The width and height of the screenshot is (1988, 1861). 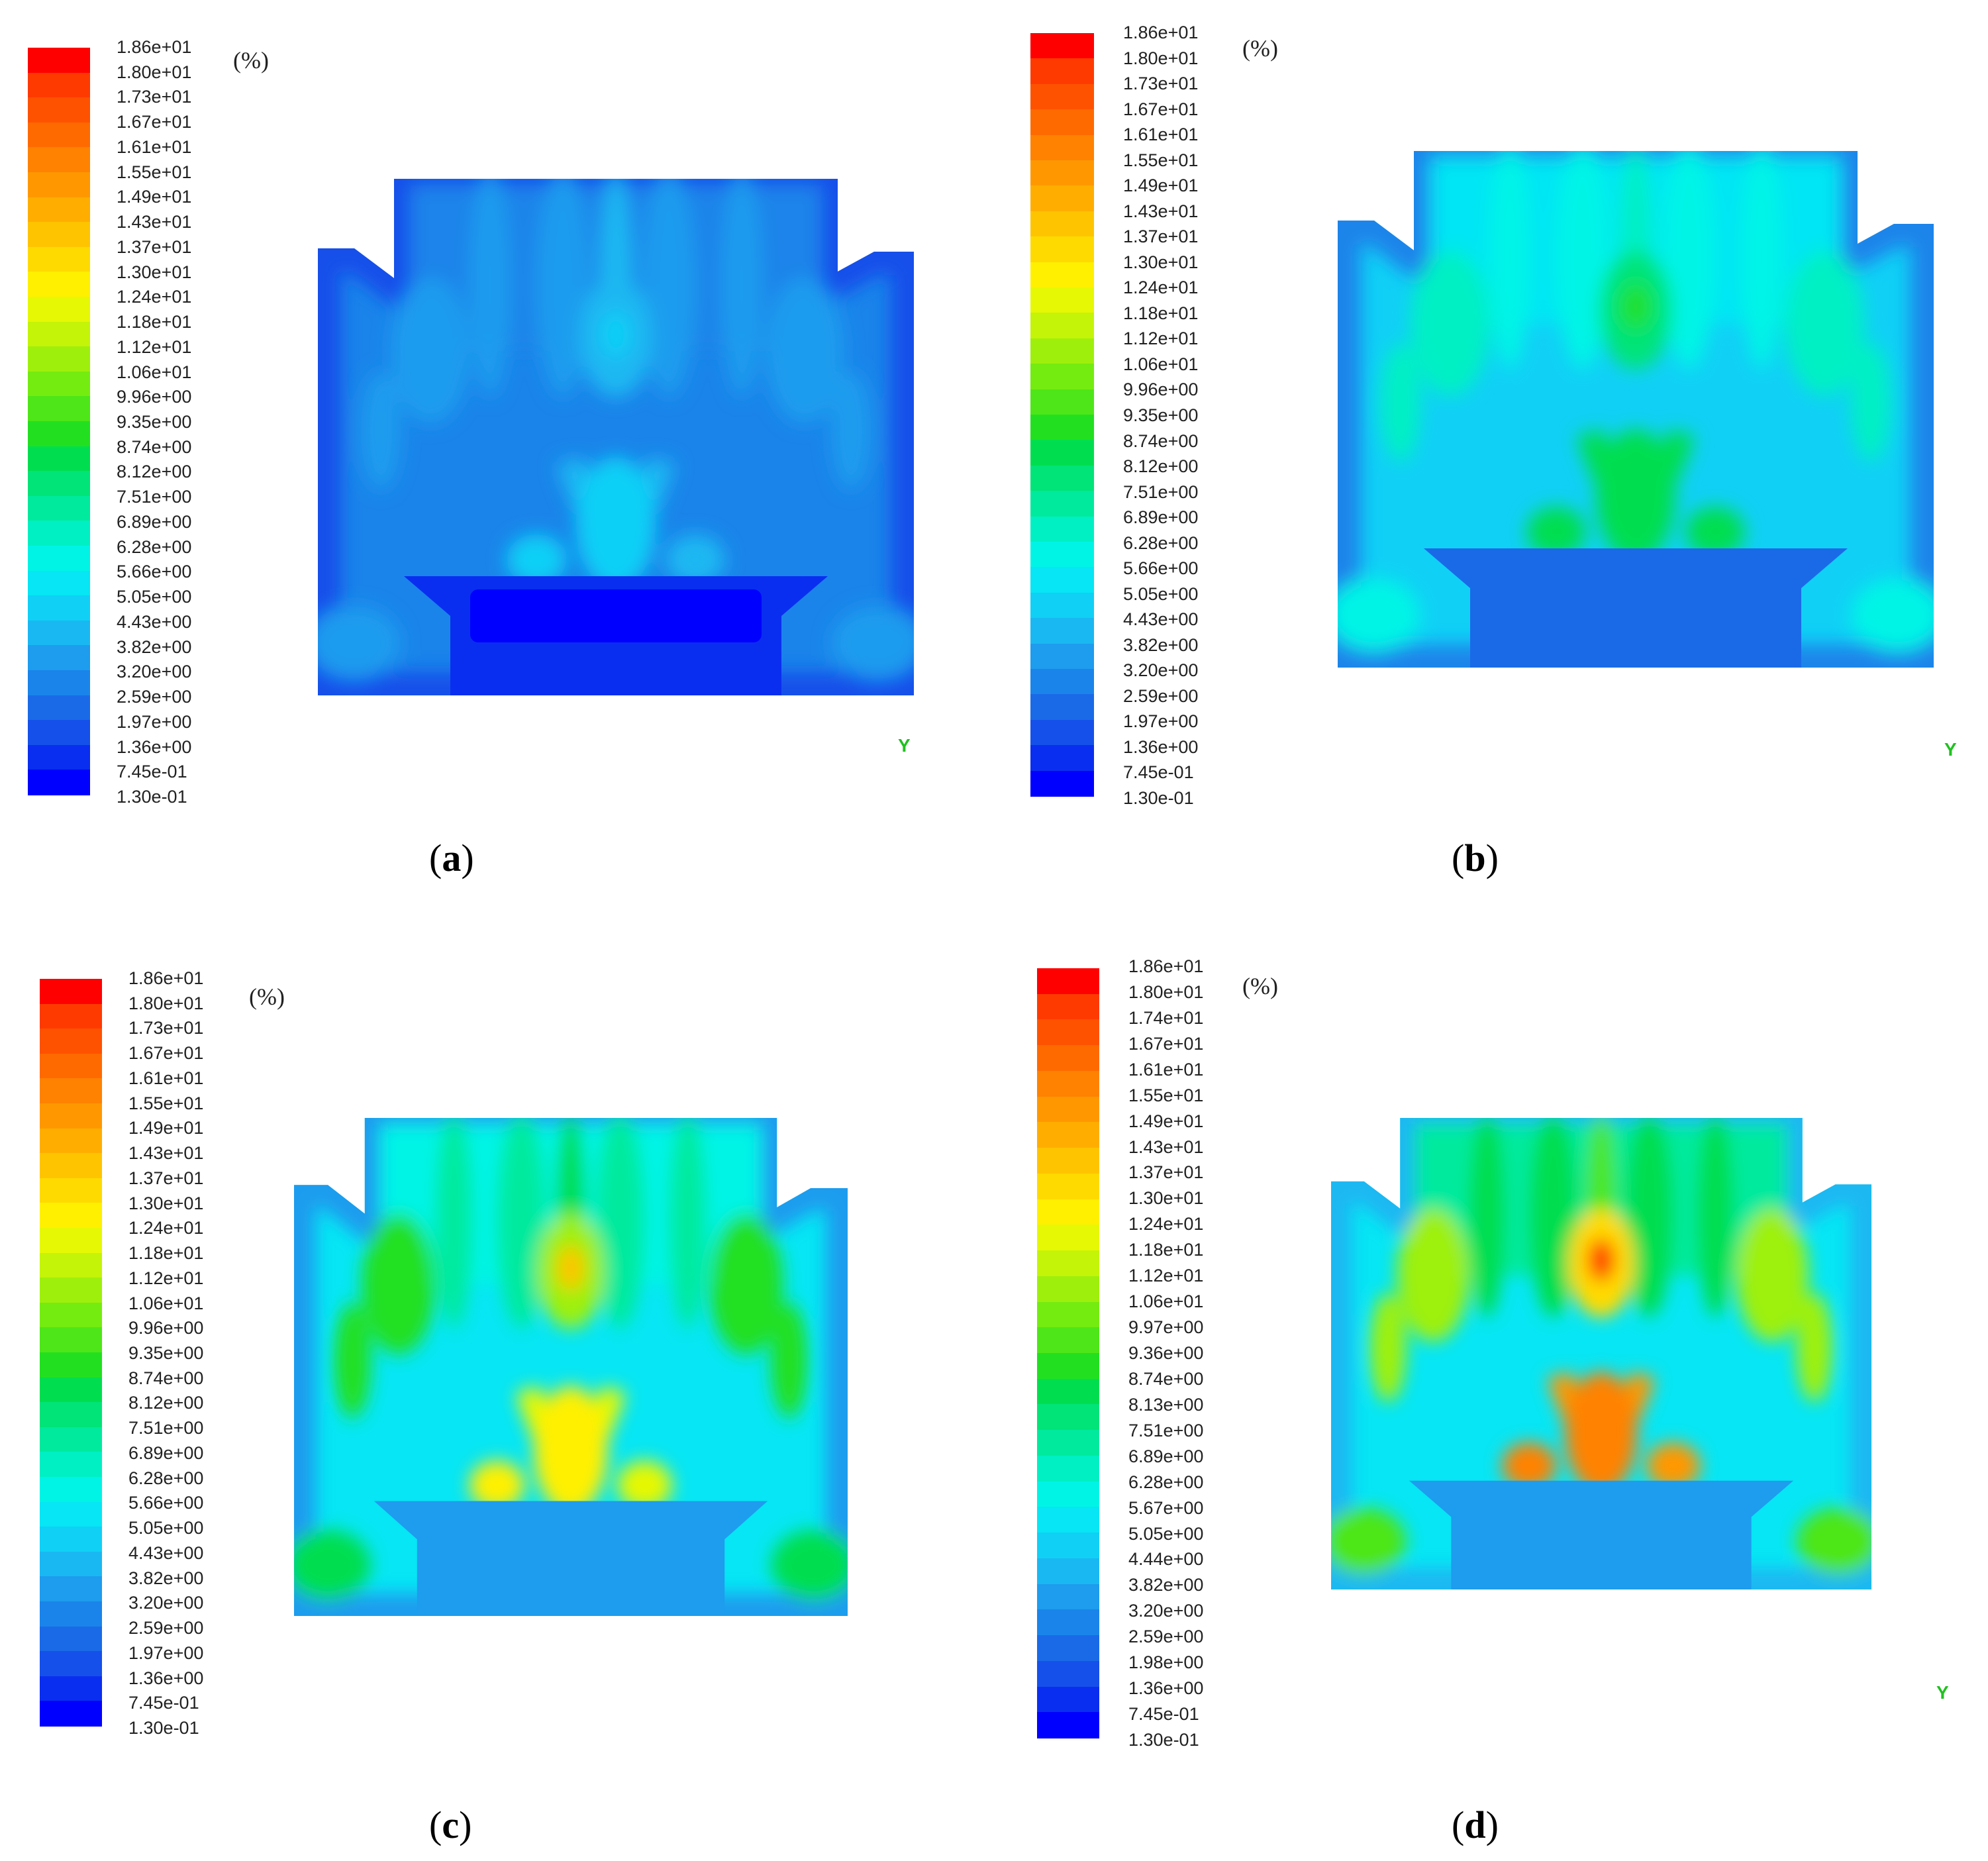 I want to click on axis-triad-b: Y, so click(x=1950, y=749).